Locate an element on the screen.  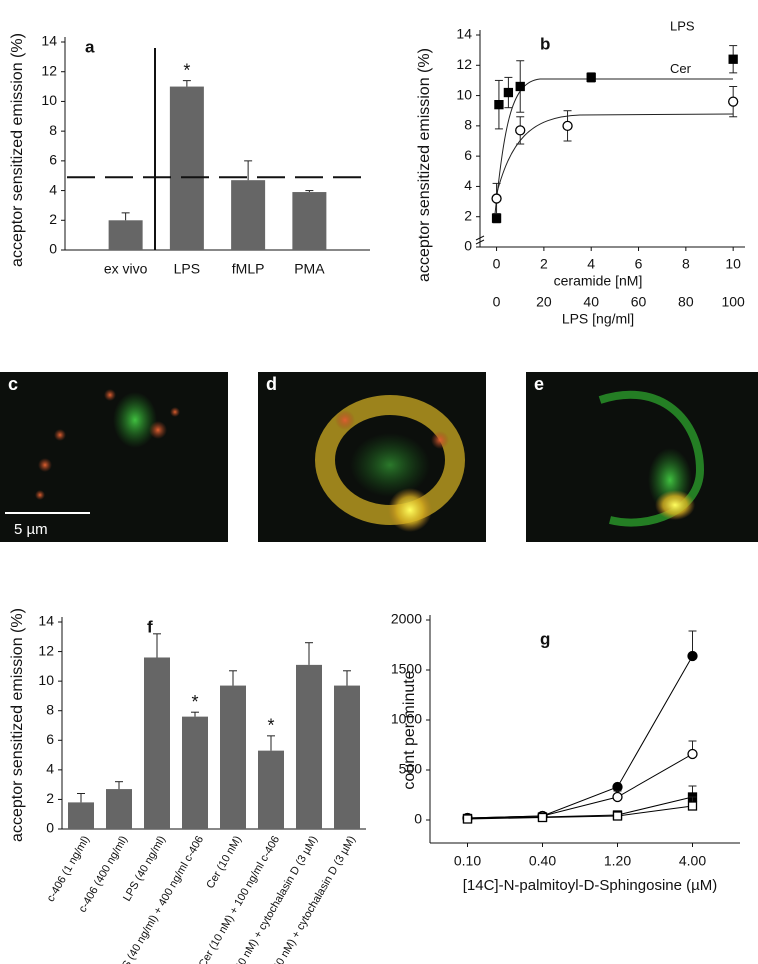
x-tick-label: Cer (10 nM) + 100 ng/ml c-406 is located at coordinates (239, 899).